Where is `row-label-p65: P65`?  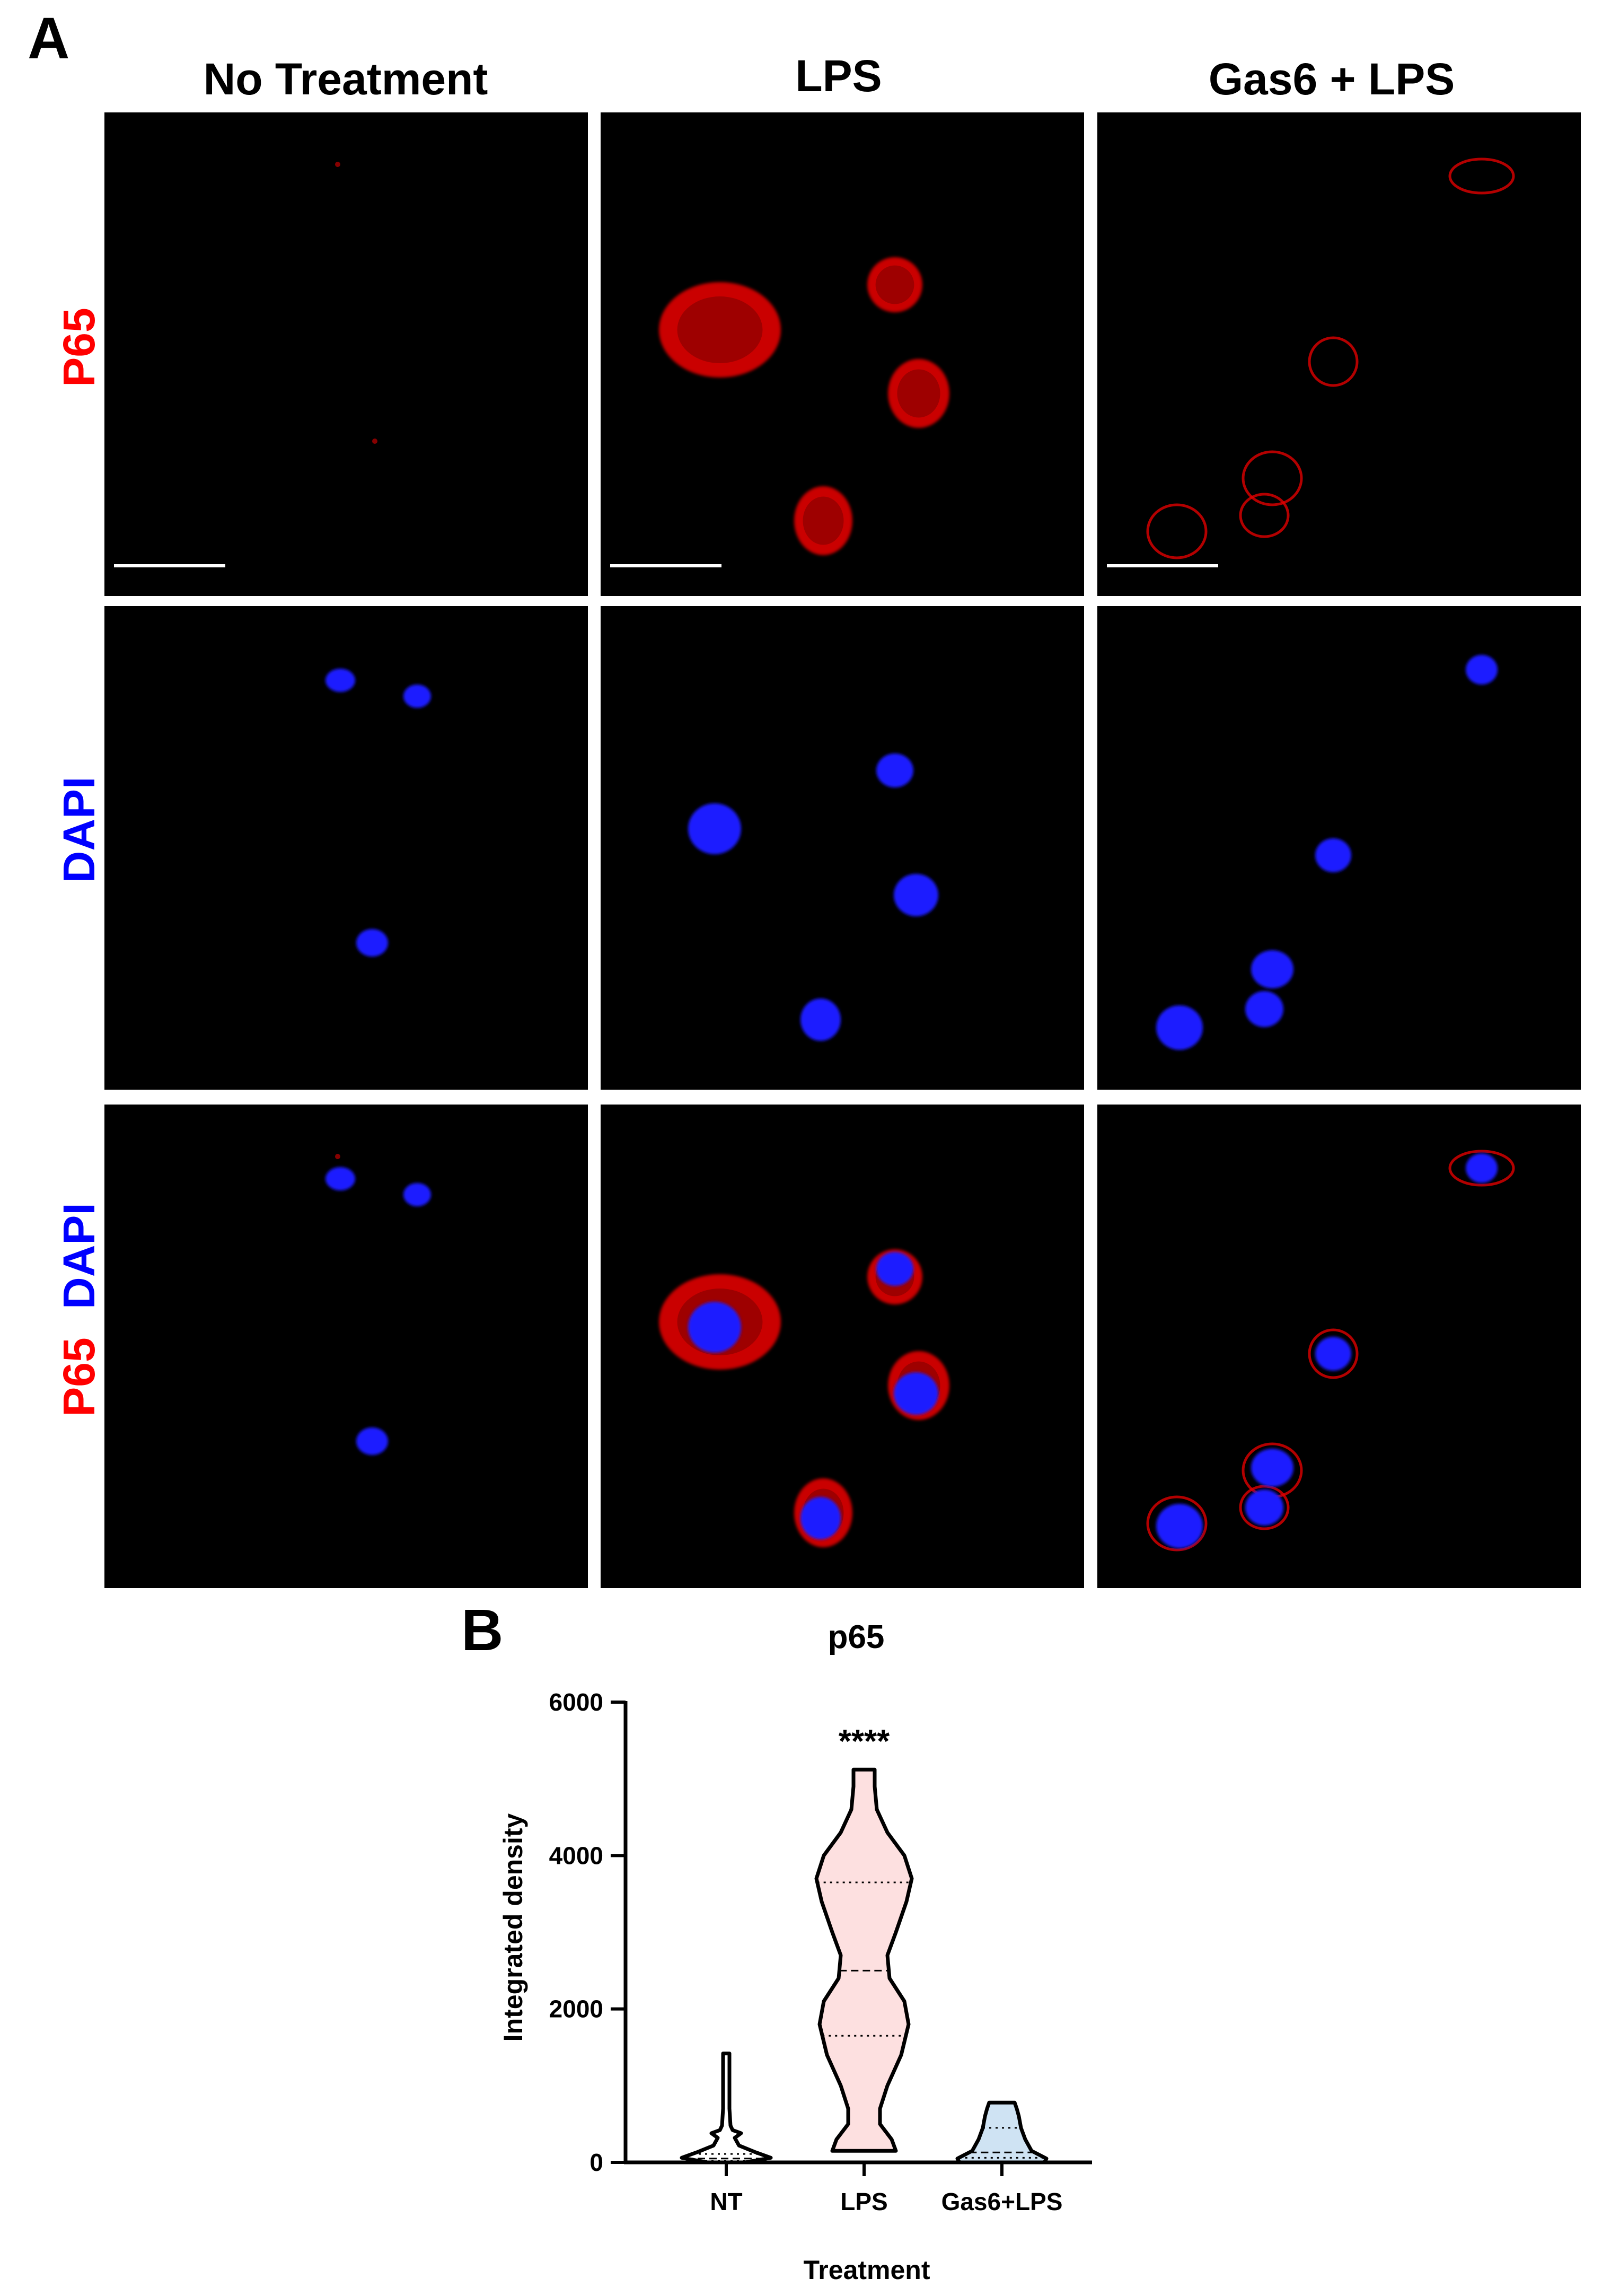 row-label-p65: P65 is located at coordinates (79, 347).